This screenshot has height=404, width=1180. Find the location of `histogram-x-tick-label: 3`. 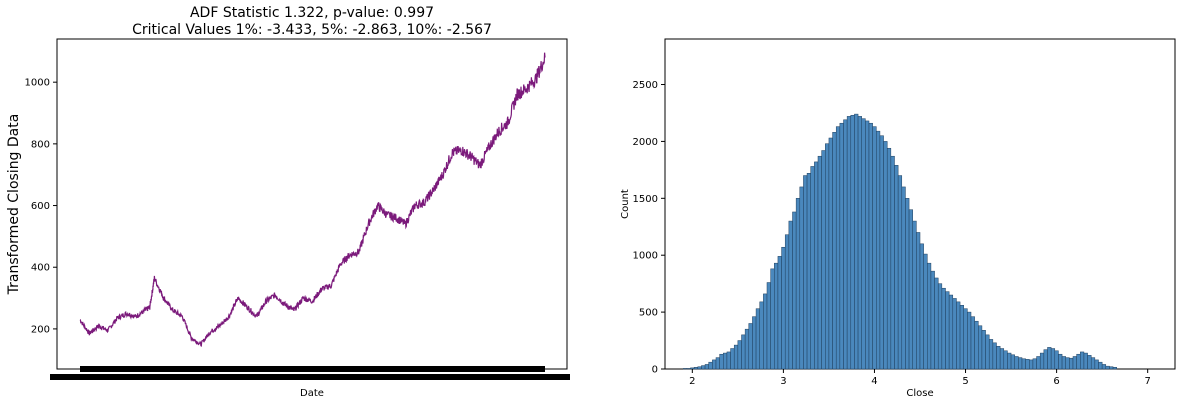

histogram-x-tick-label: 3 is located at coordinates (783, 381).